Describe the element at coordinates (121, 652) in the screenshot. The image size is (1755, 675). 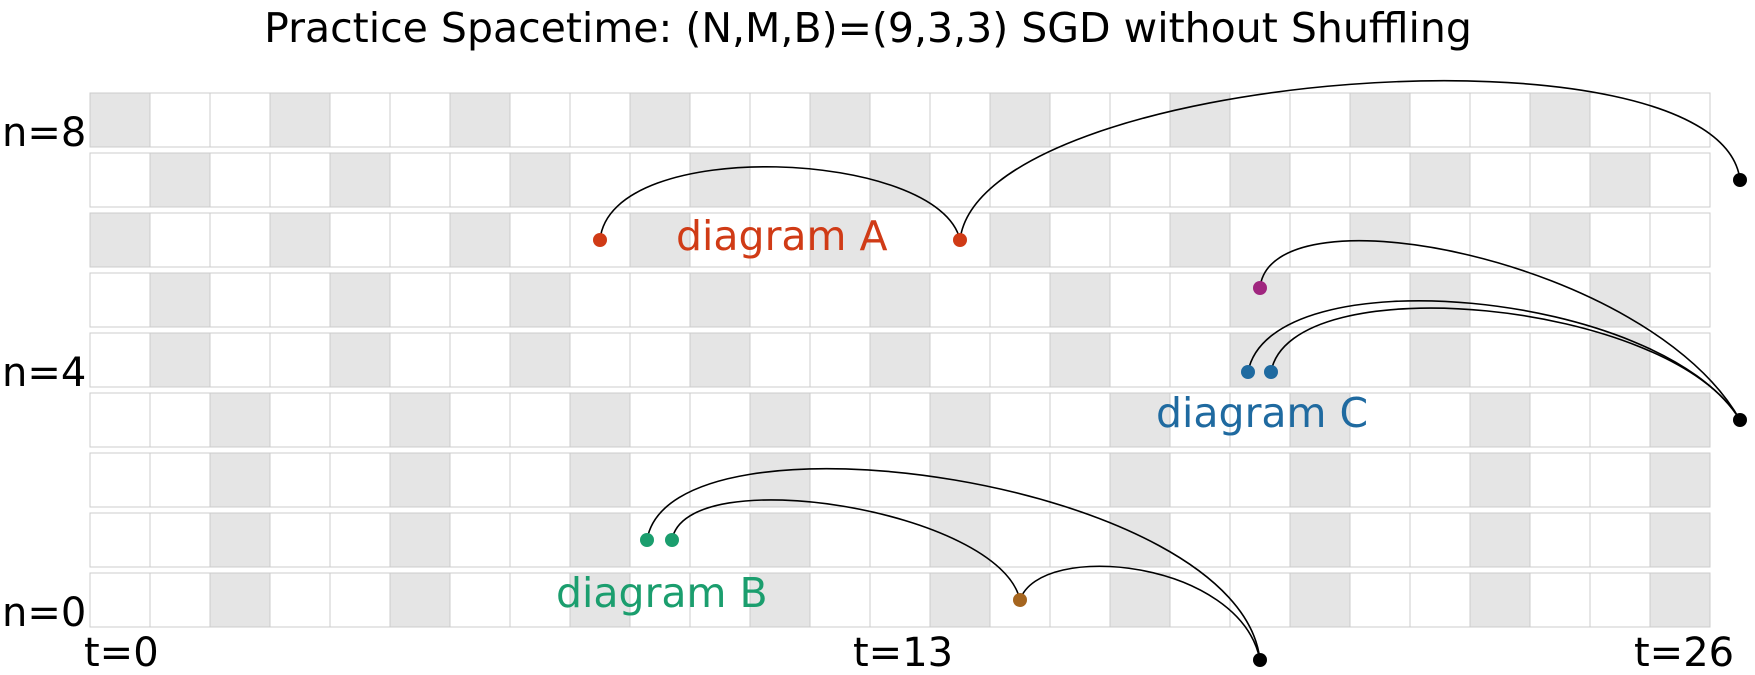
I see `time-label-t0: t=0` at that location.